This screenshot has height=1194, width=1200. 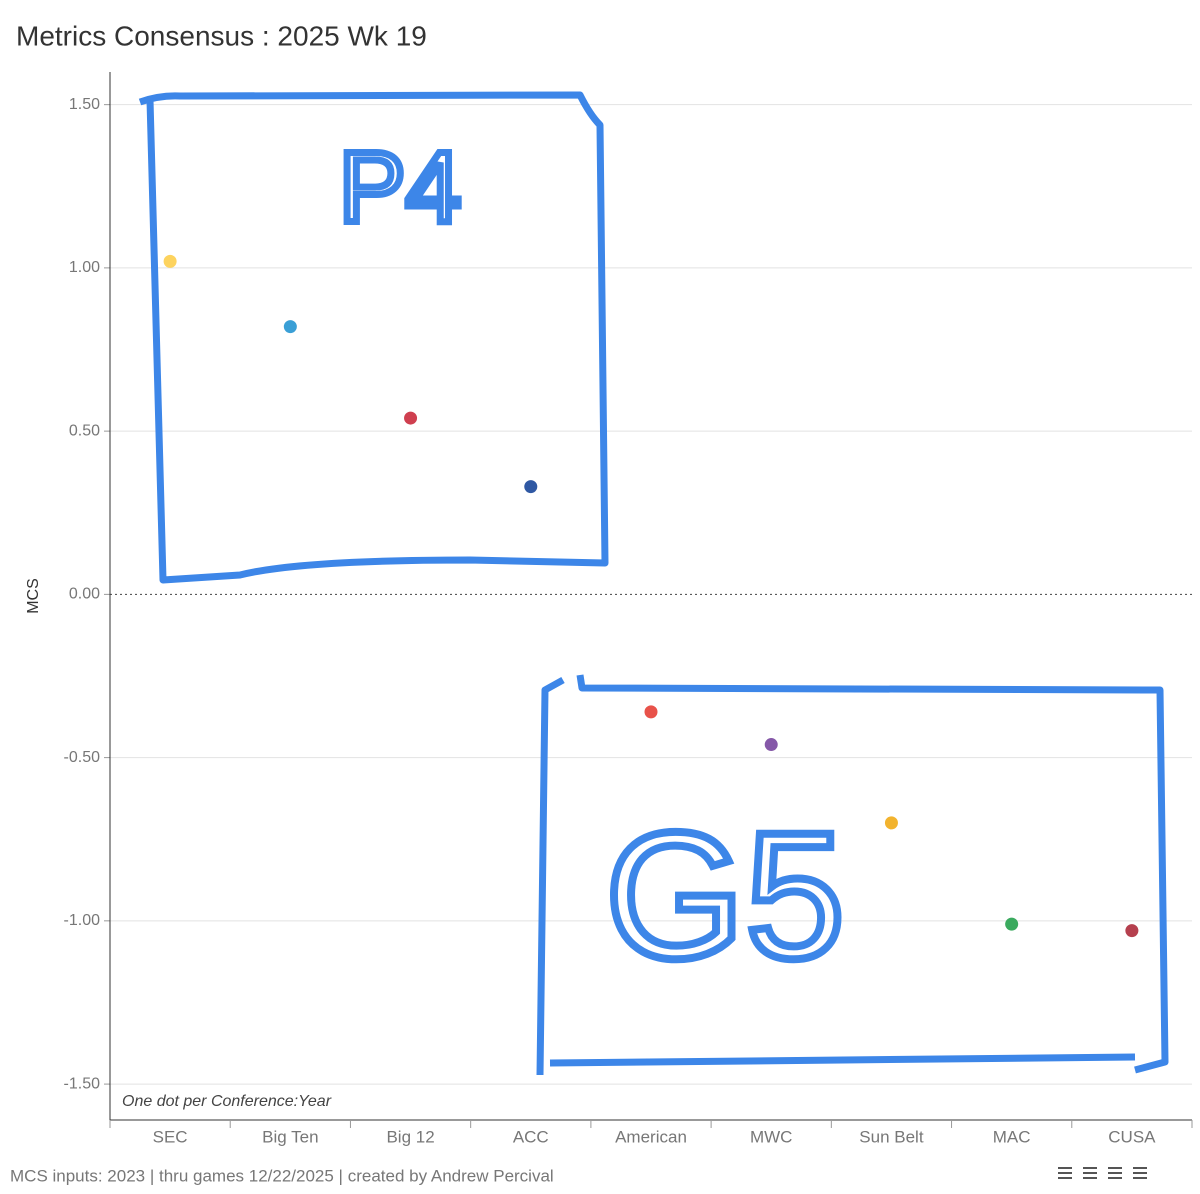 I want to click on chart-title: Metrics Consensus : 2025 Wk 19, so click(x=221, y=35).